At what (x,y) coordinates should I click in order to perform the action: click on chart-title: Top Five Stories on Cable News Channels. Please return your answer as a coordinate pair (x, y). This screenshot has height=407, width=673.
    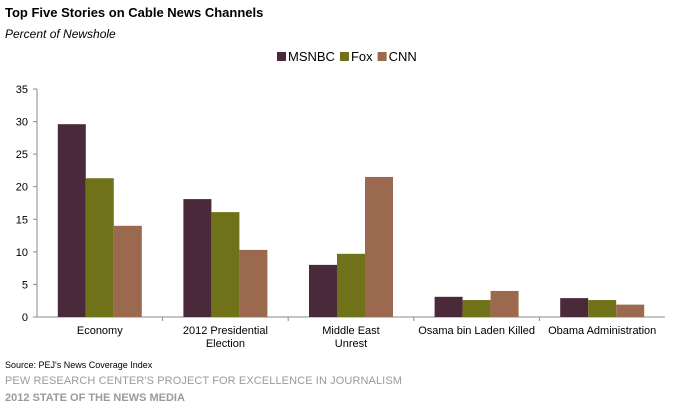
    Looking at the image, I should click on (134, 12).